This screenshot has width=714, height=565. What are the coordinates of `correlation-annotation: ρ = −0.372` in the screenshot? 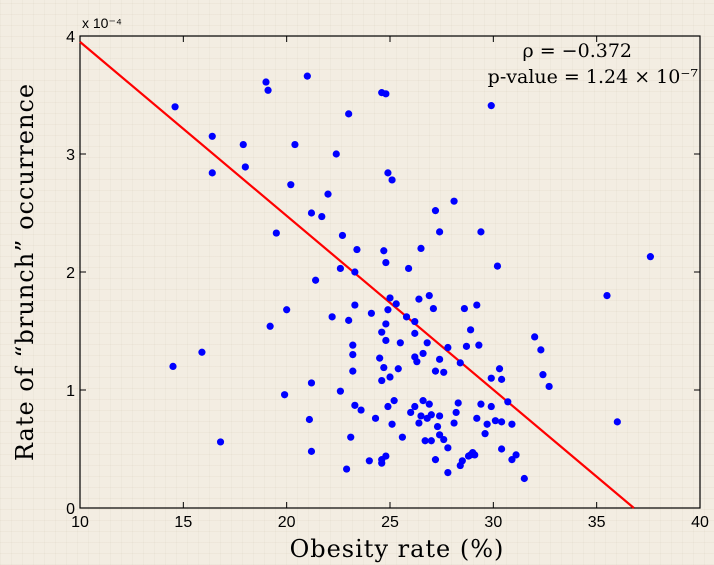 It's located at (577, 51).